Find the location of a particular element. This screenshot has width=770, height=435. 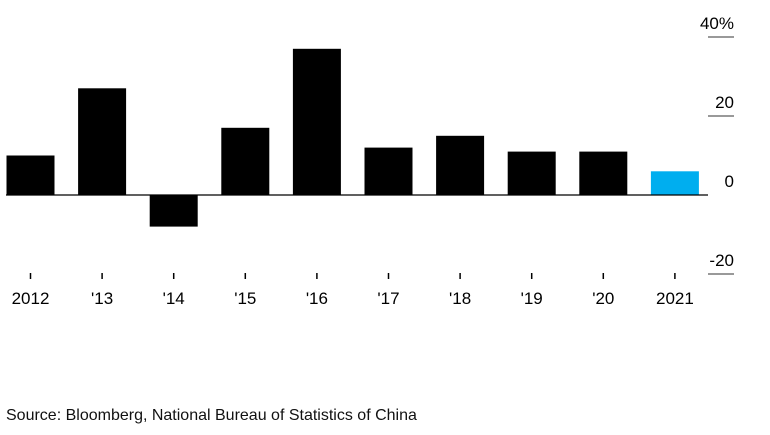

x-tick-label: '15 is located at coordinates (245, 298).